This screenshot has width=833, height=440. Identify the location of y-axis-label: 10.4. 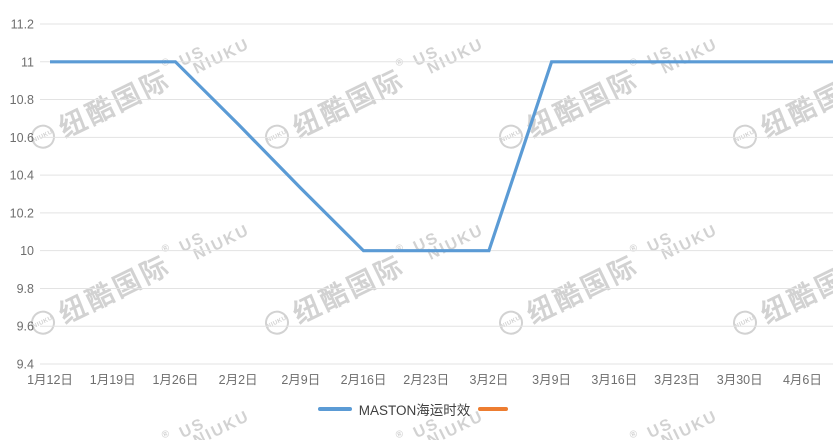
(22, 176).